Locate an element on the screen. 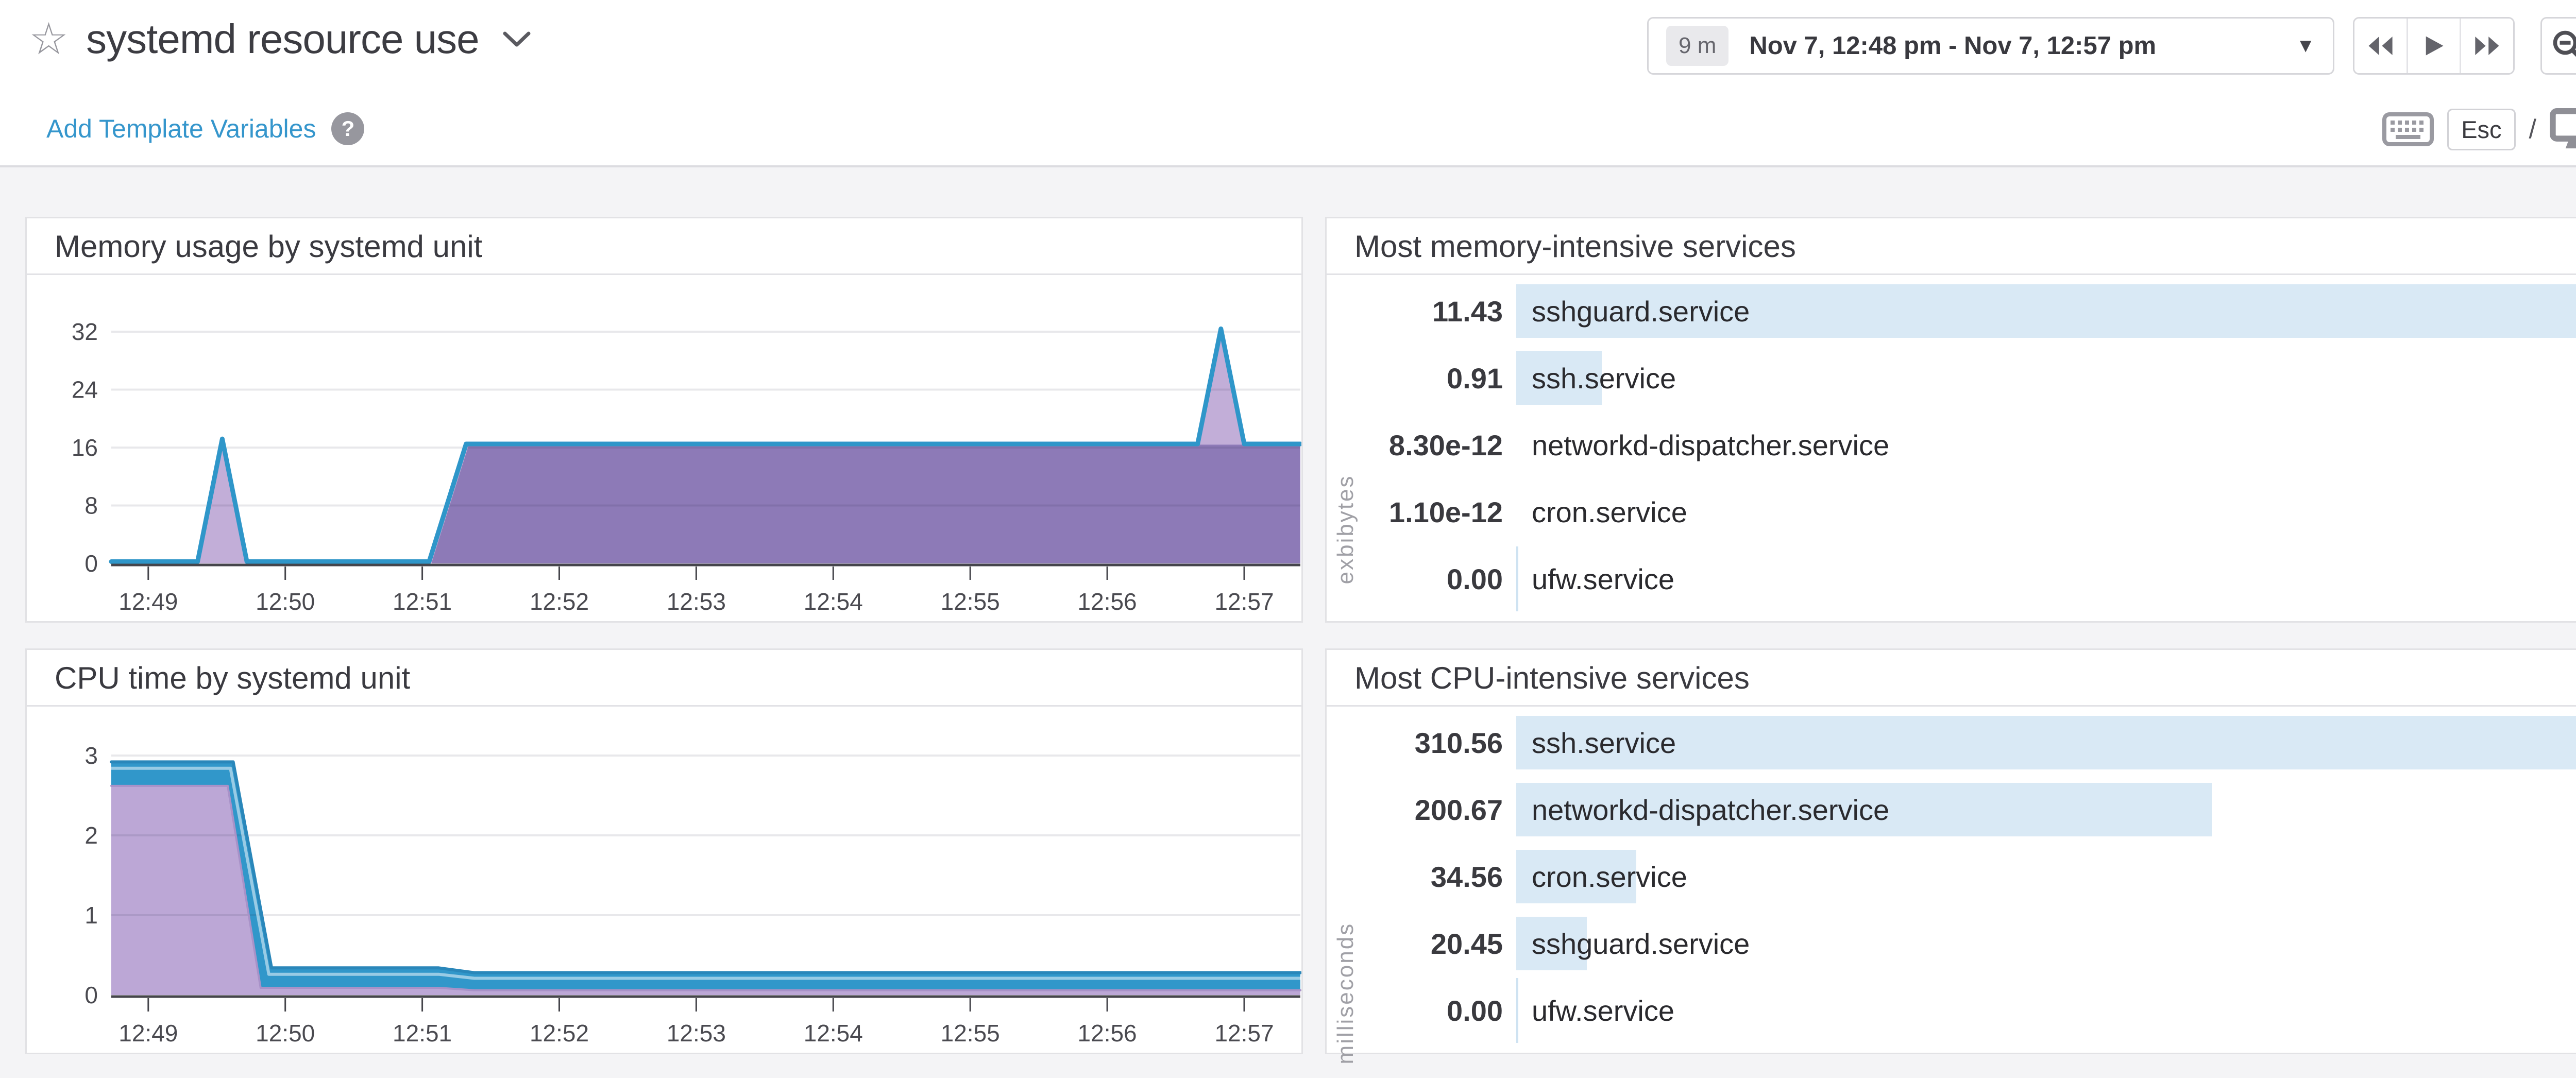  toplist-row: 8.30e-12 networkd-dispatcher.service is located at coordinates (1951, 445).